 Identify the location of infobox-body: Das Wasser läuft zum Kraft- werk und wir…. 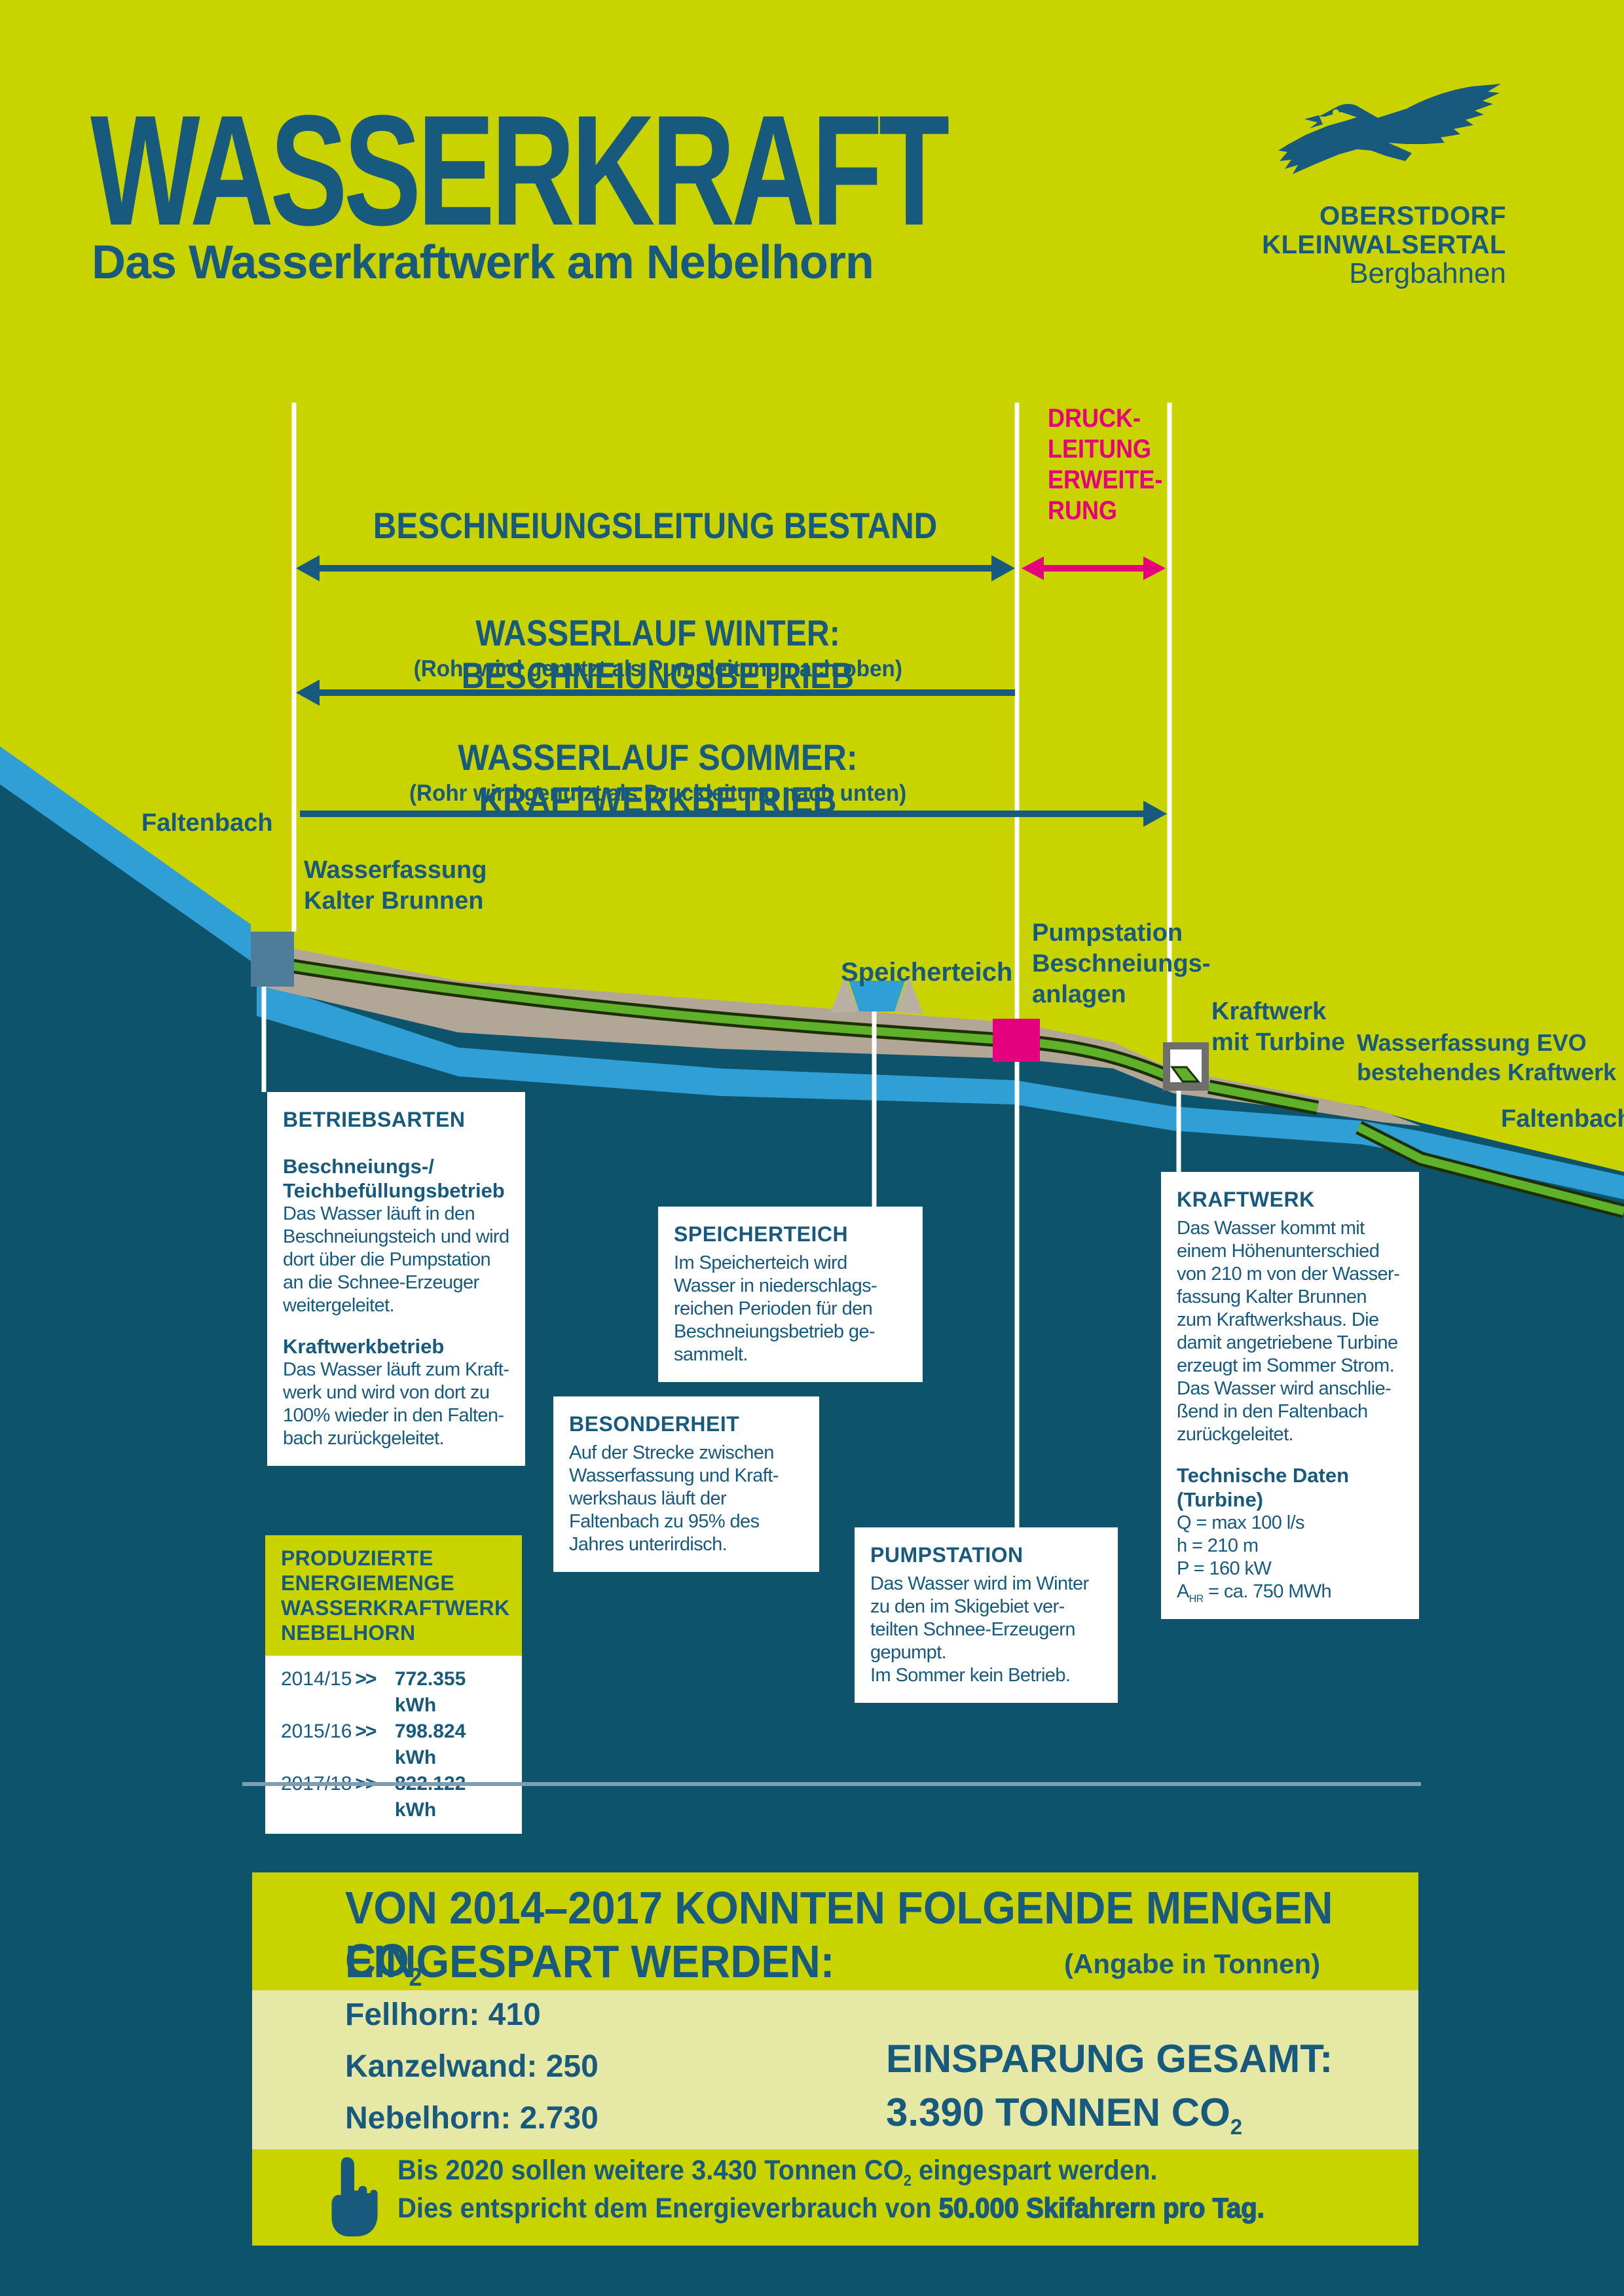
(396, 1404).